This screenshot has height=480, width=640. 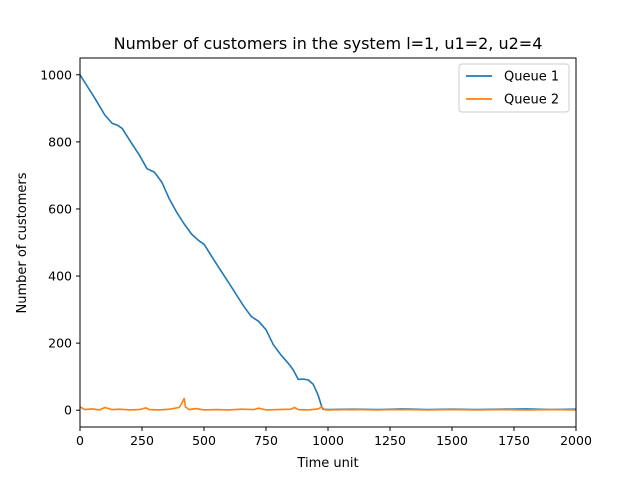 What do you see at coordinates (328, 440) in the screenshot?
I see `x-tick-label: 1000` at bounding box center [328, 440].